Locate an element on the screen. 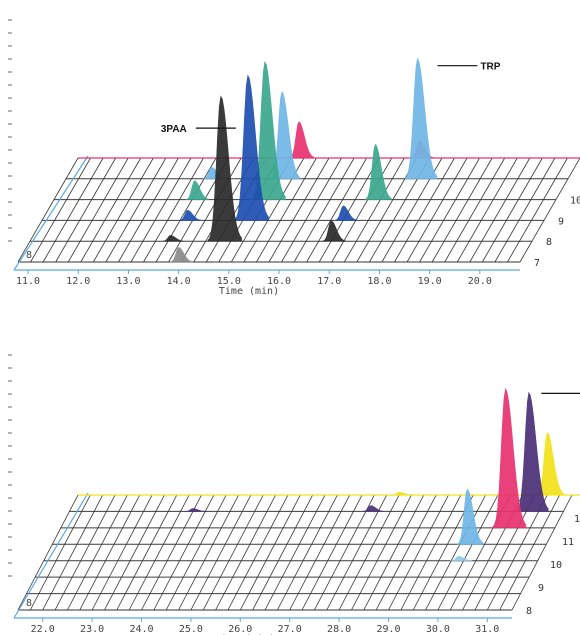 The height and width of the screenshot is (635, 580). x-tick-label: 16.0 is located at coordinates (279, 281).